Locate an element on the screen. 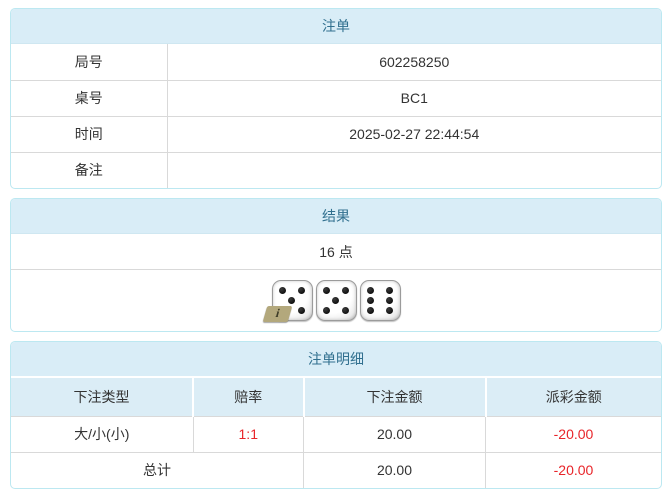  total-bet-amount: 20.00 is located at coordinates (394, 469).